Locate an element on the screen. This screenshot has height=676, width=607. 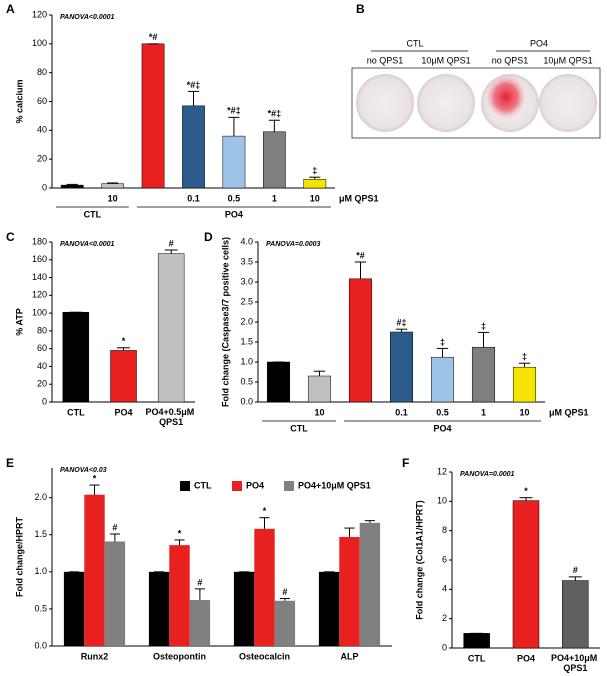
y-tick-label: 160 is located at coordinates (39, 259).